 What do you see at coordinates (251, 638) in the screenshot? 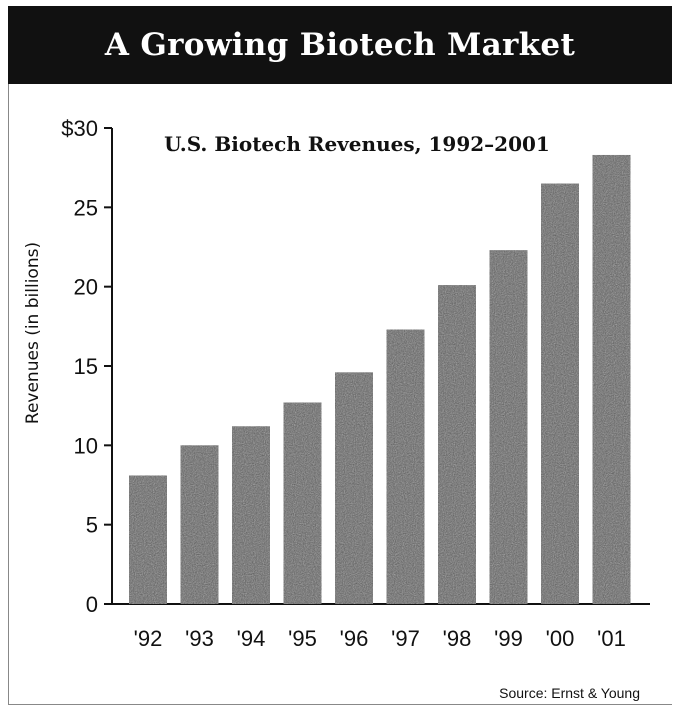
I see `x-tick-label: '94` at bounding box center [251, 638].